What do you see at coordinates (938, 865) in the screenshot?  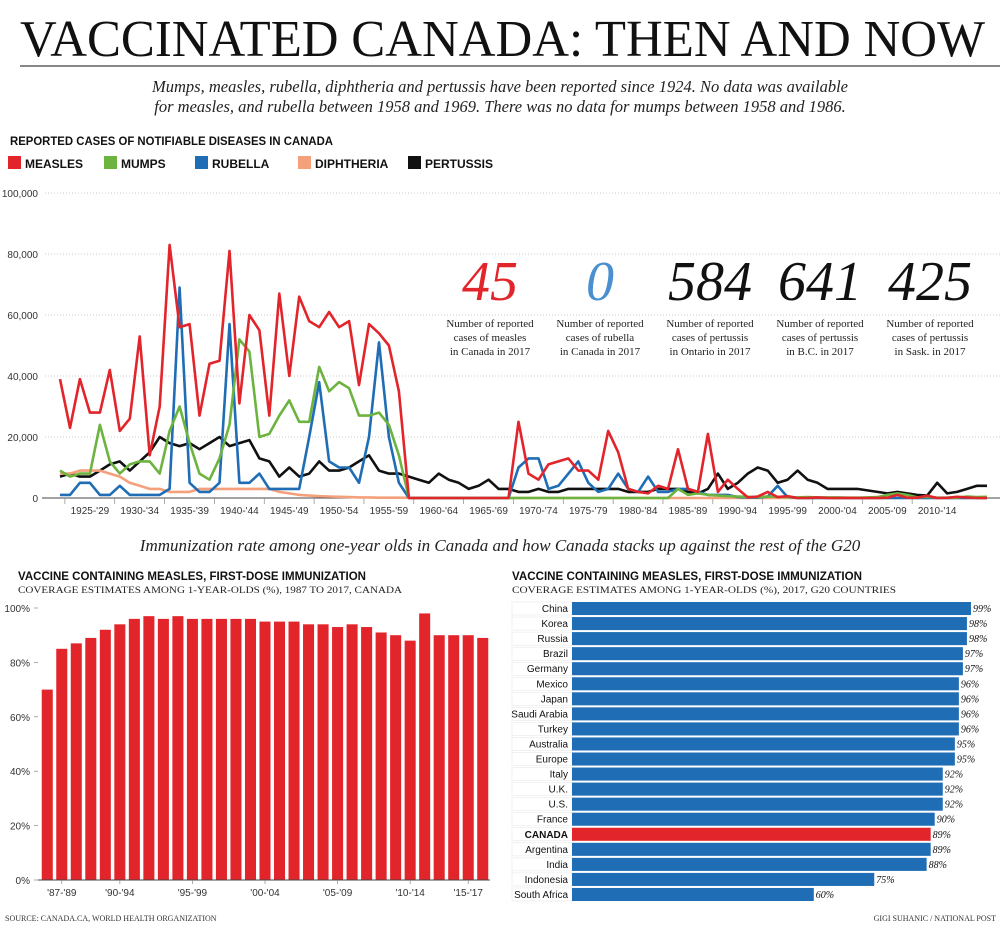 I see `value-label: 88%` at bounding box center [938, 865].